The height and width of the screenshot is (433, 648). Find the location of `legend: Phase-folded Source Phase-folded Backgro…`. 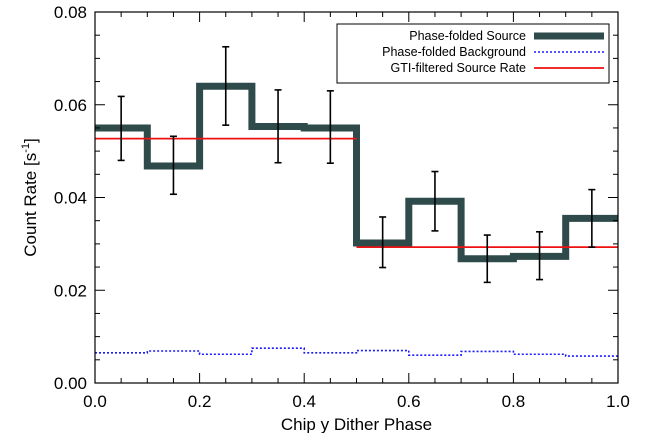

legend: Phase-folded Source Phase-folded Backgro… is located at coordinates (473, 53).